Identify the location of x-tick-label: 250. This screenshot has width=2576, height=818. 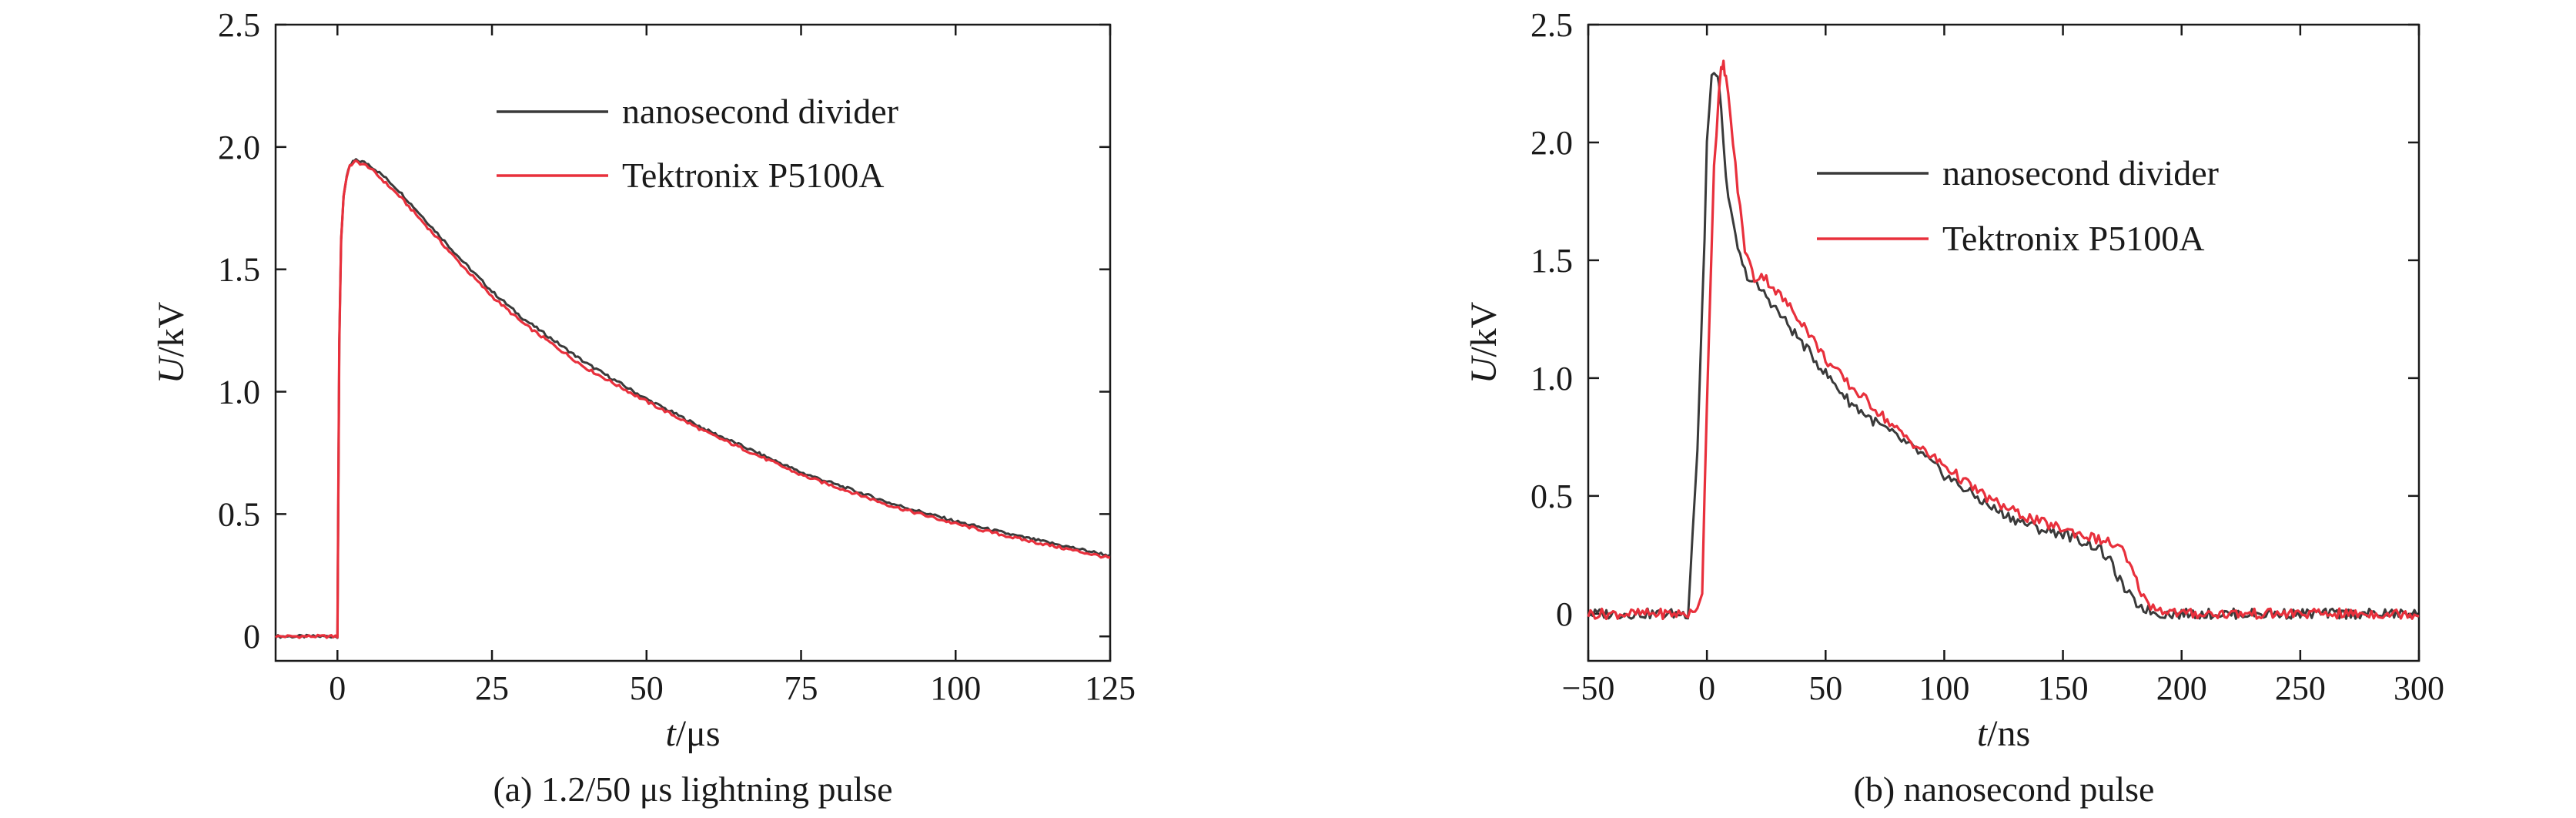
(2301, 688).